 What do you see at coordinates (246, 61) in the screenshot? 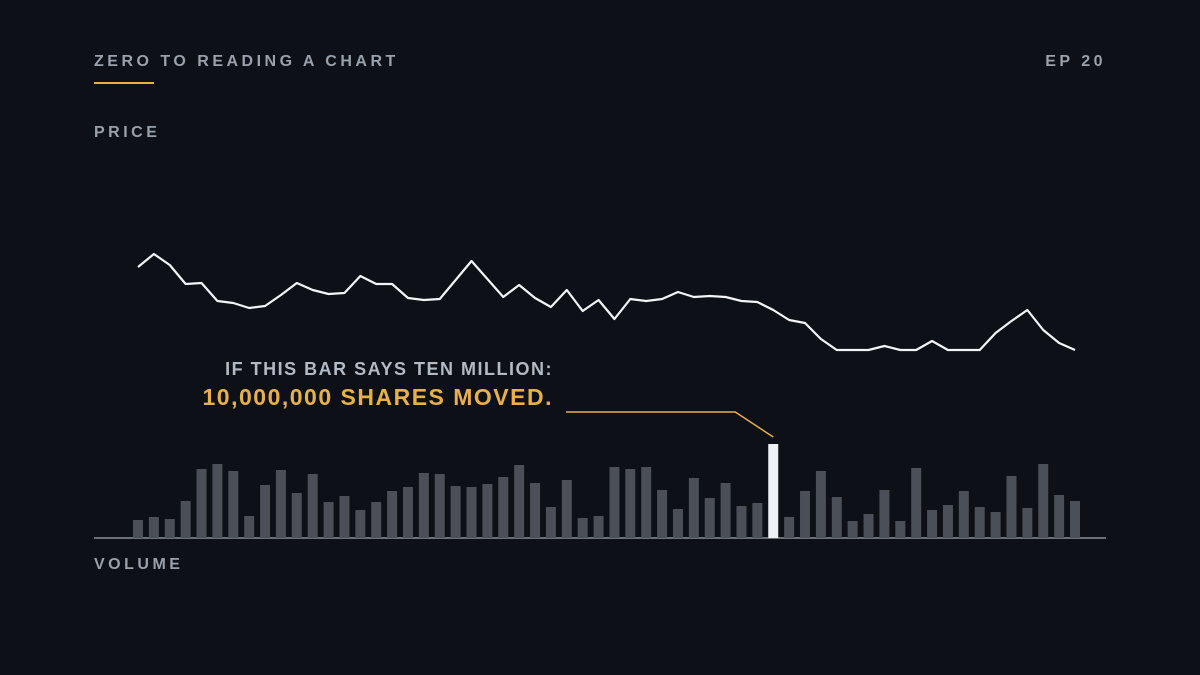
I see `series-title: ZERO TO READING A CHART` at bounding box center [246, 61].